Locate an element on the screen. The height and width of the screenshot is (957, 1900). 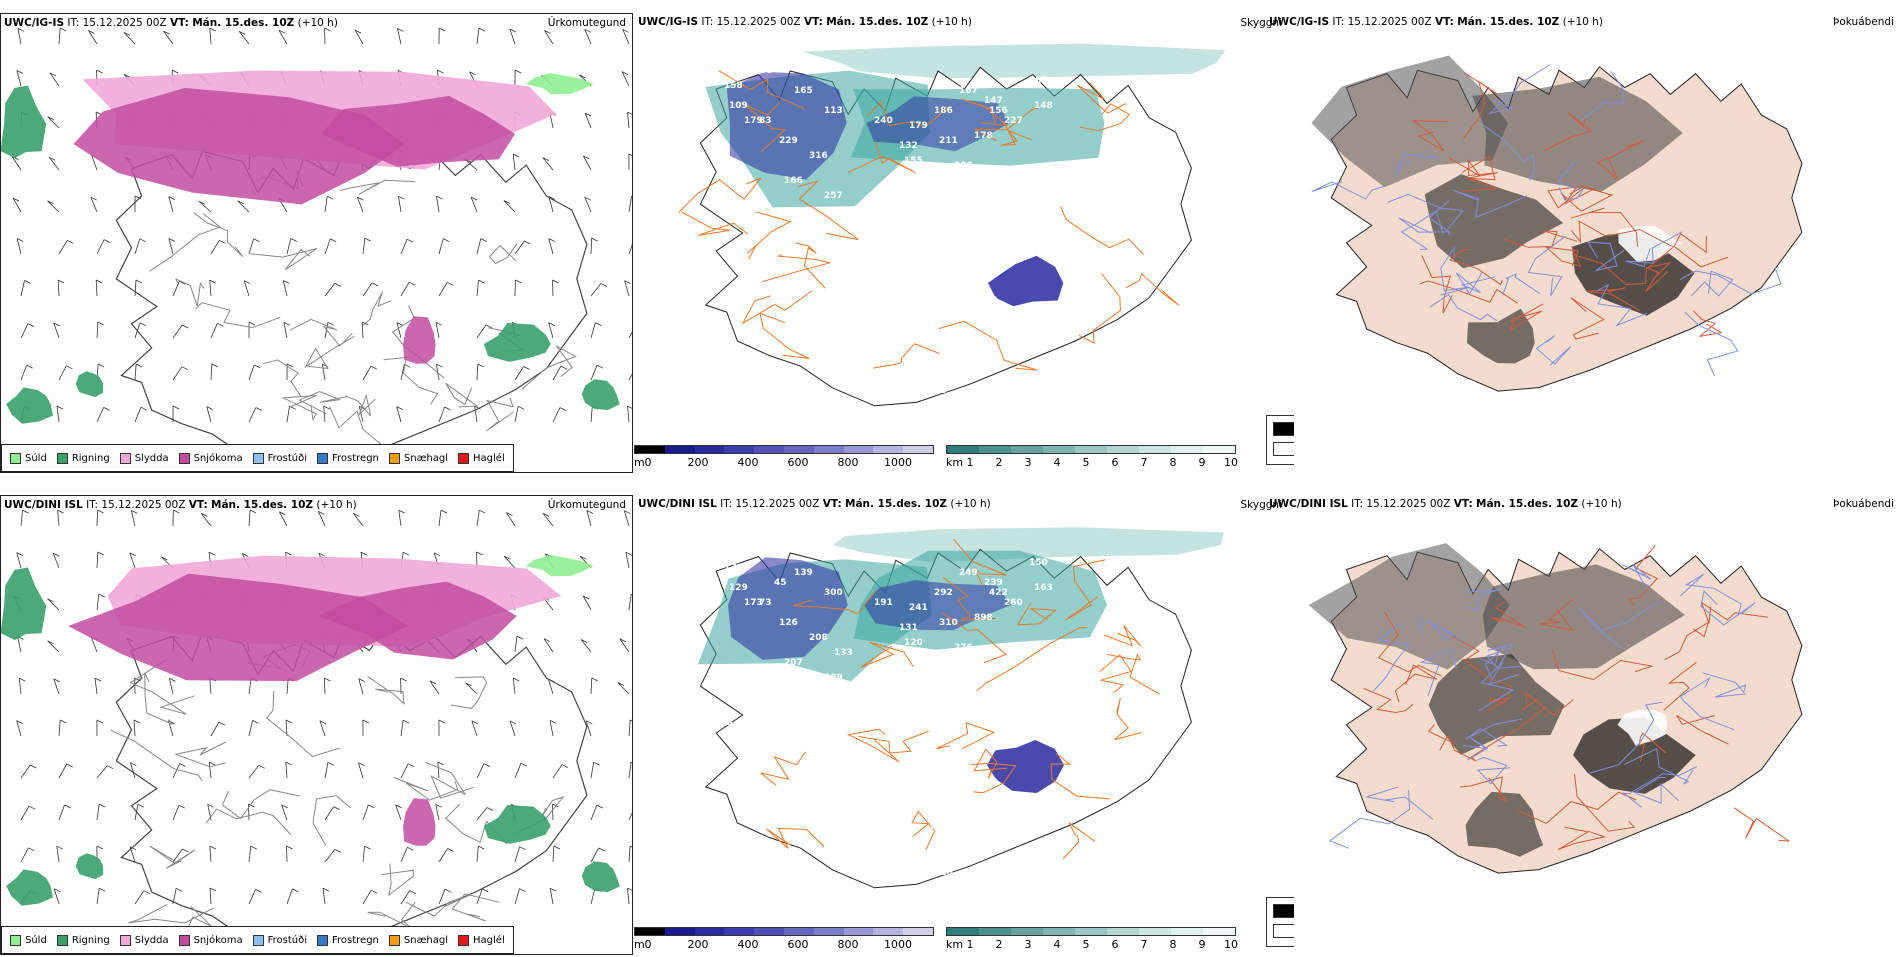
ceiling-label: 120 is located at coordinates (913, 643).